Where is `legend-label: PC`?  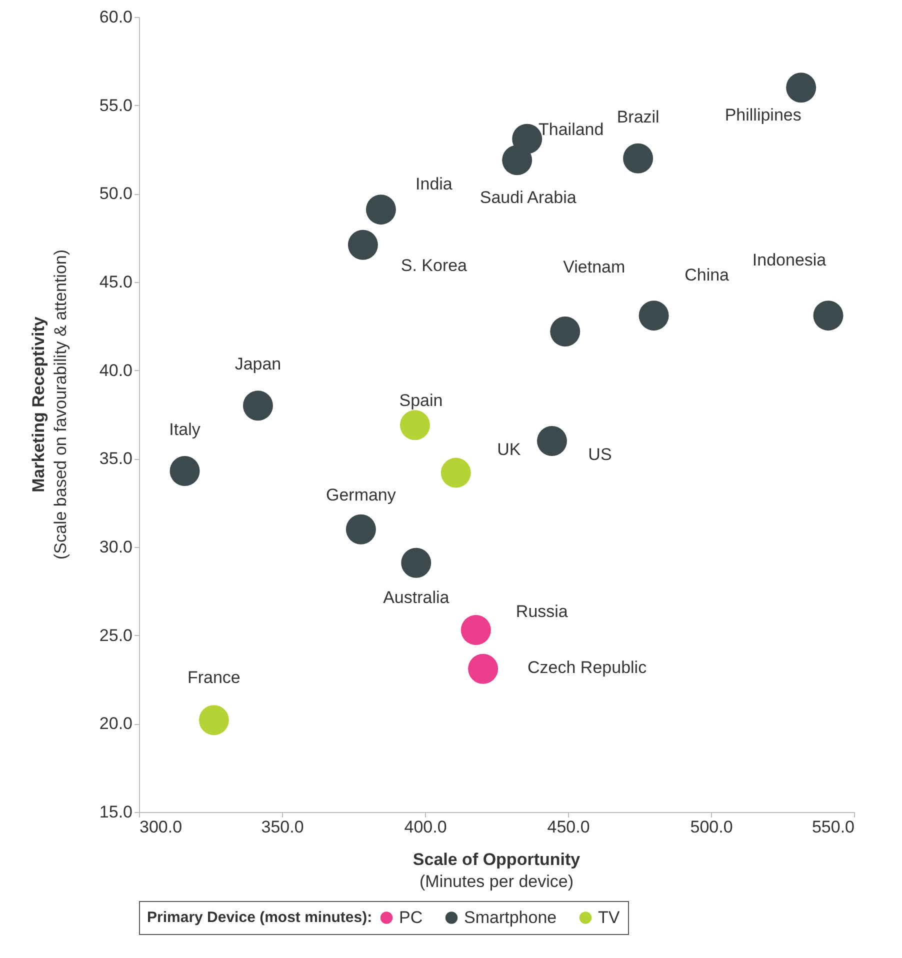
legend-label: PC is located at coordinates (411, 917).